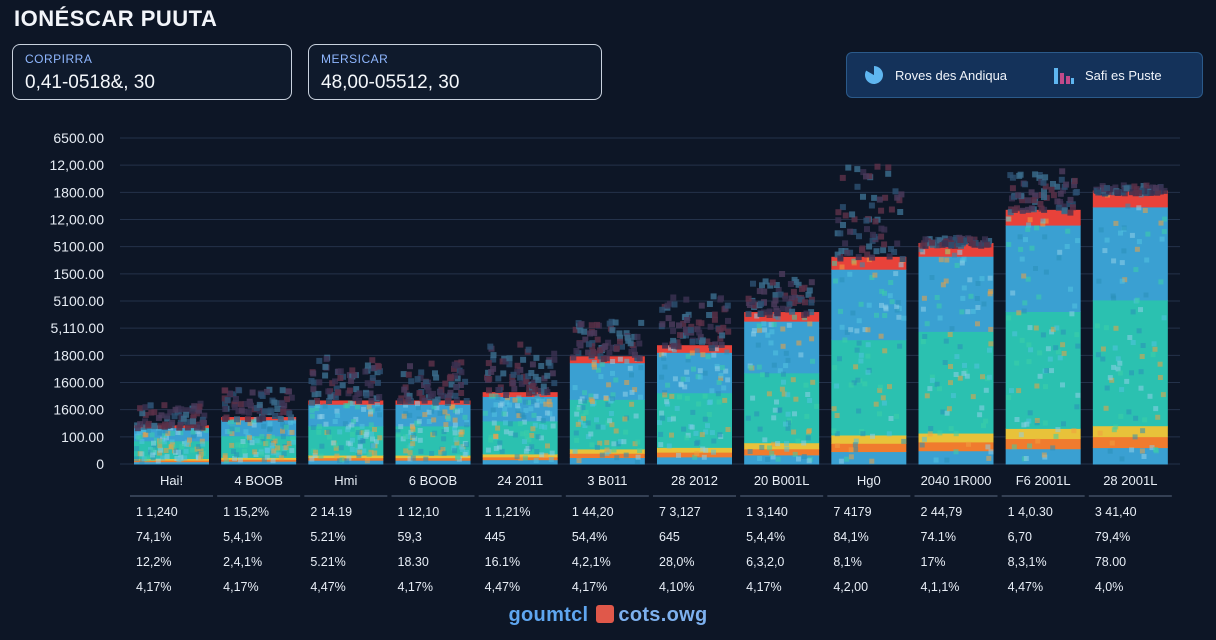 This screenshot has height=640, width=1216. I want to click on x-tick-label: Hmi, so click(345, 480).